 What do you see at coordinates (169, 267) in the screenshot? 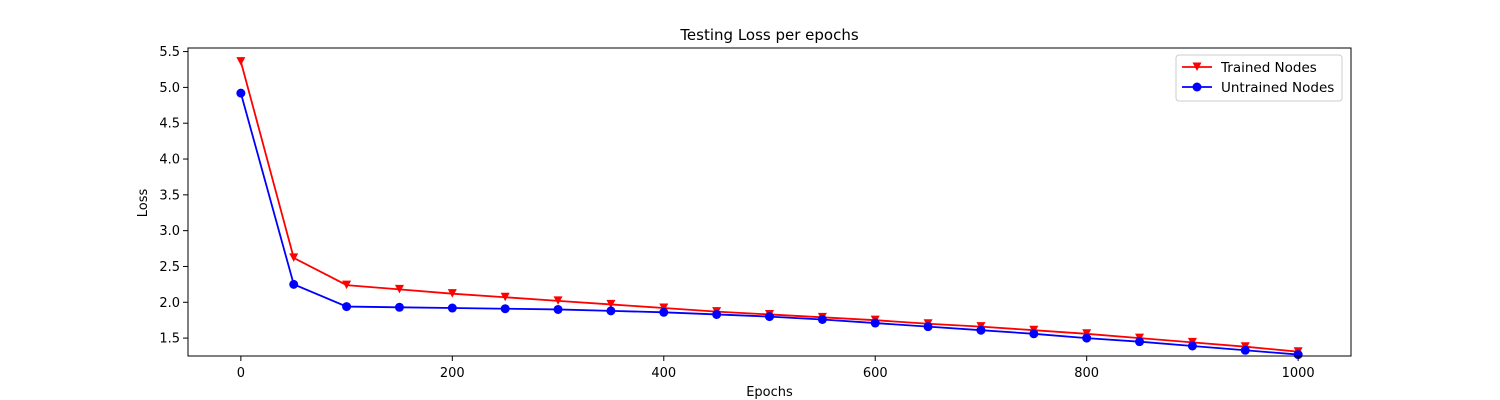
I see `y-tick-label: 2.5` at bounding box center [169, 267].